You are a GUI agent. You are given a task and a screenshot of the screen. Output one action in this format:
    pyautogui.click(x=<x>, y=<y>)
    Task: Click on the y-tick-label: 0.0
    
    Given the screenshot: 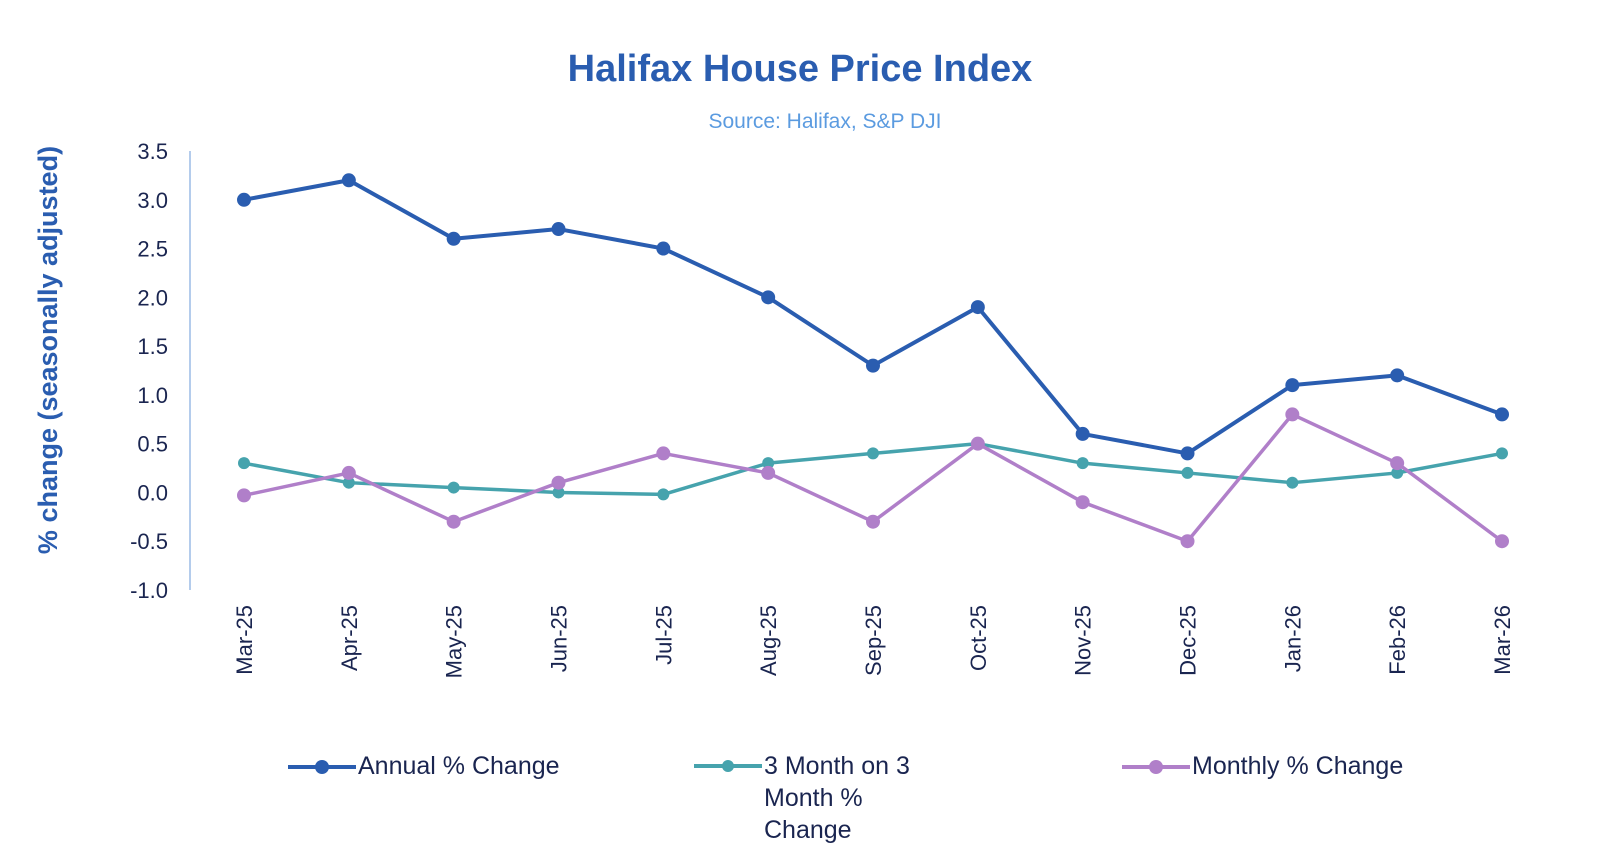 What is the action you would take?
    pyautogui.click(x=152, y=492)
    